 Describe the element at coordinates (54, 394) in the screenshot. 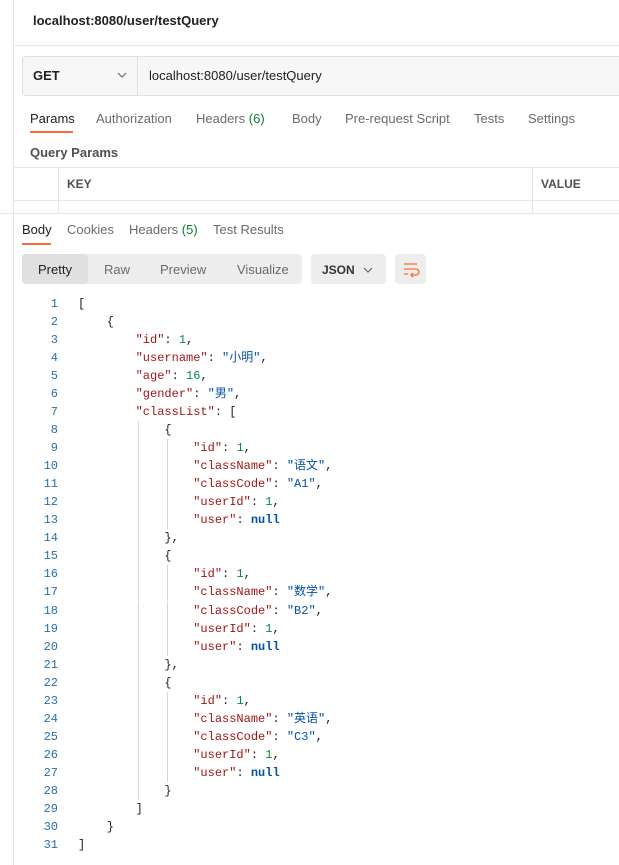

I see `line-number: 6` at that location.